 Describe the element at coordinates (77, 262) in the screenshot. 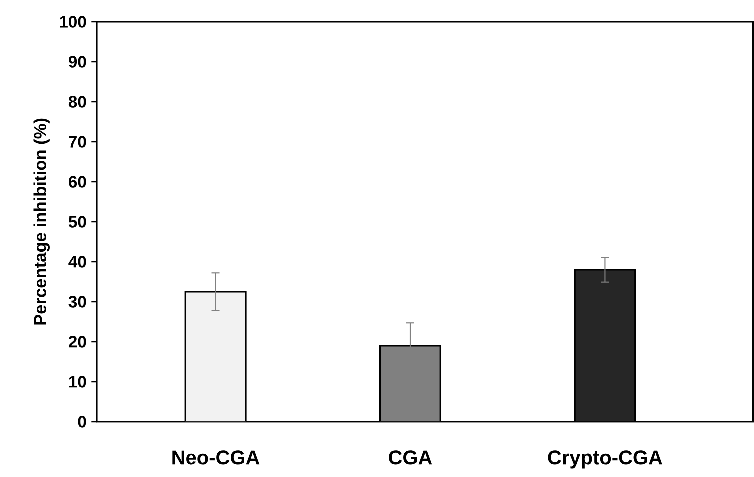

I see `y-tick-label: 40` at that location.